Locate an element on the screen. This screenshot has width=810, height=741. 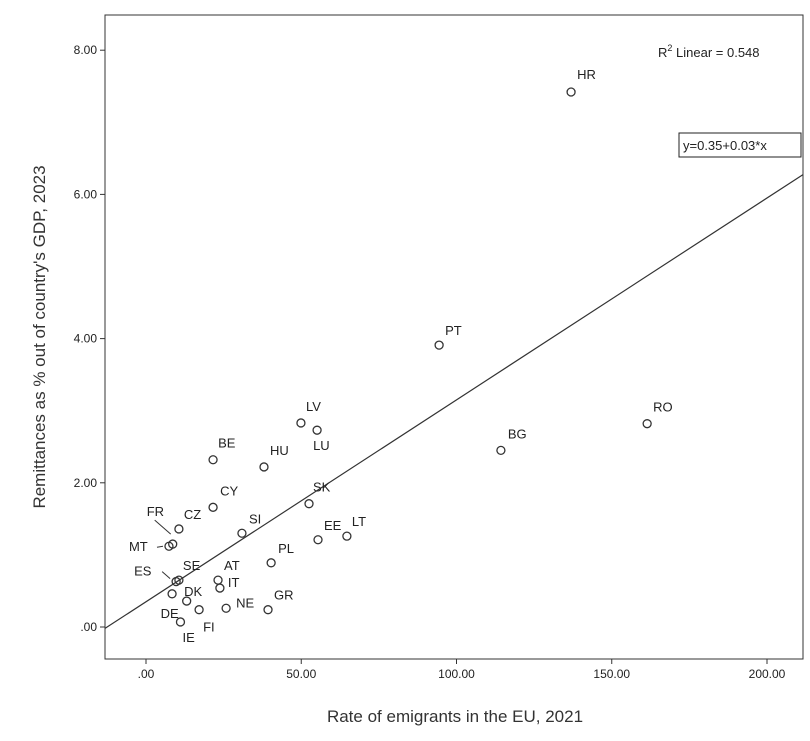
data-point-ro: RO is located at coordinates (657, 414).